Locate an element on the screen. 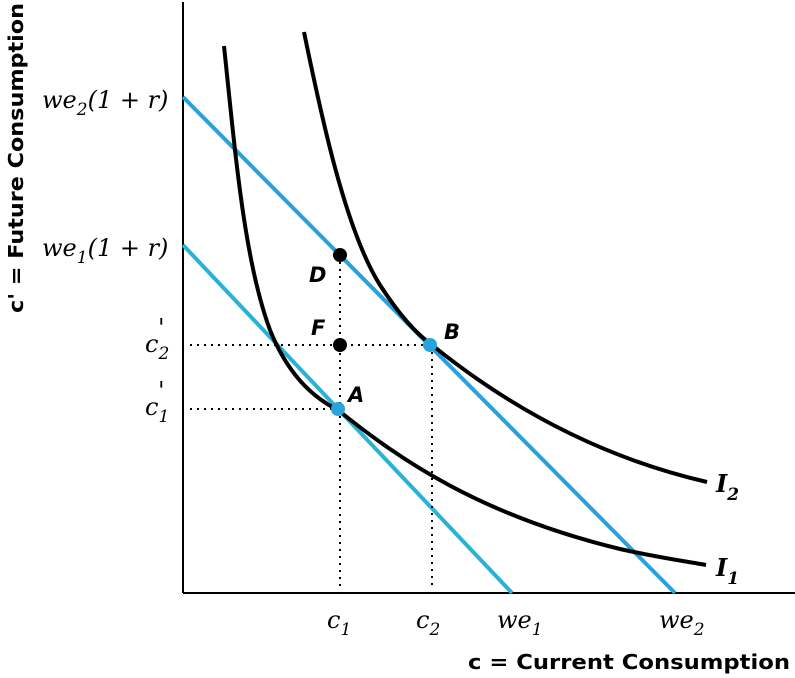  y-tick-we1-1r: we1(1 + r) is located at coordinates (105, 251).